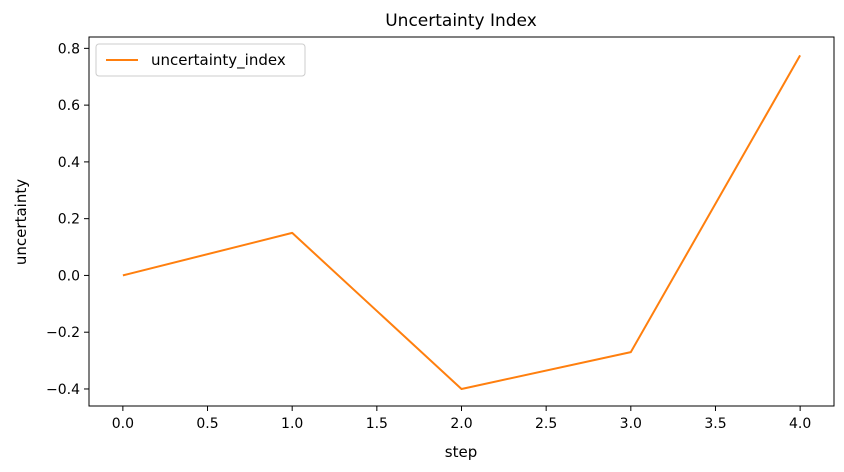  What do you see at coordinates (631, 424) in the screenshot?
I see `x-tick-label: 3.0` at bounding box center [631, 424].